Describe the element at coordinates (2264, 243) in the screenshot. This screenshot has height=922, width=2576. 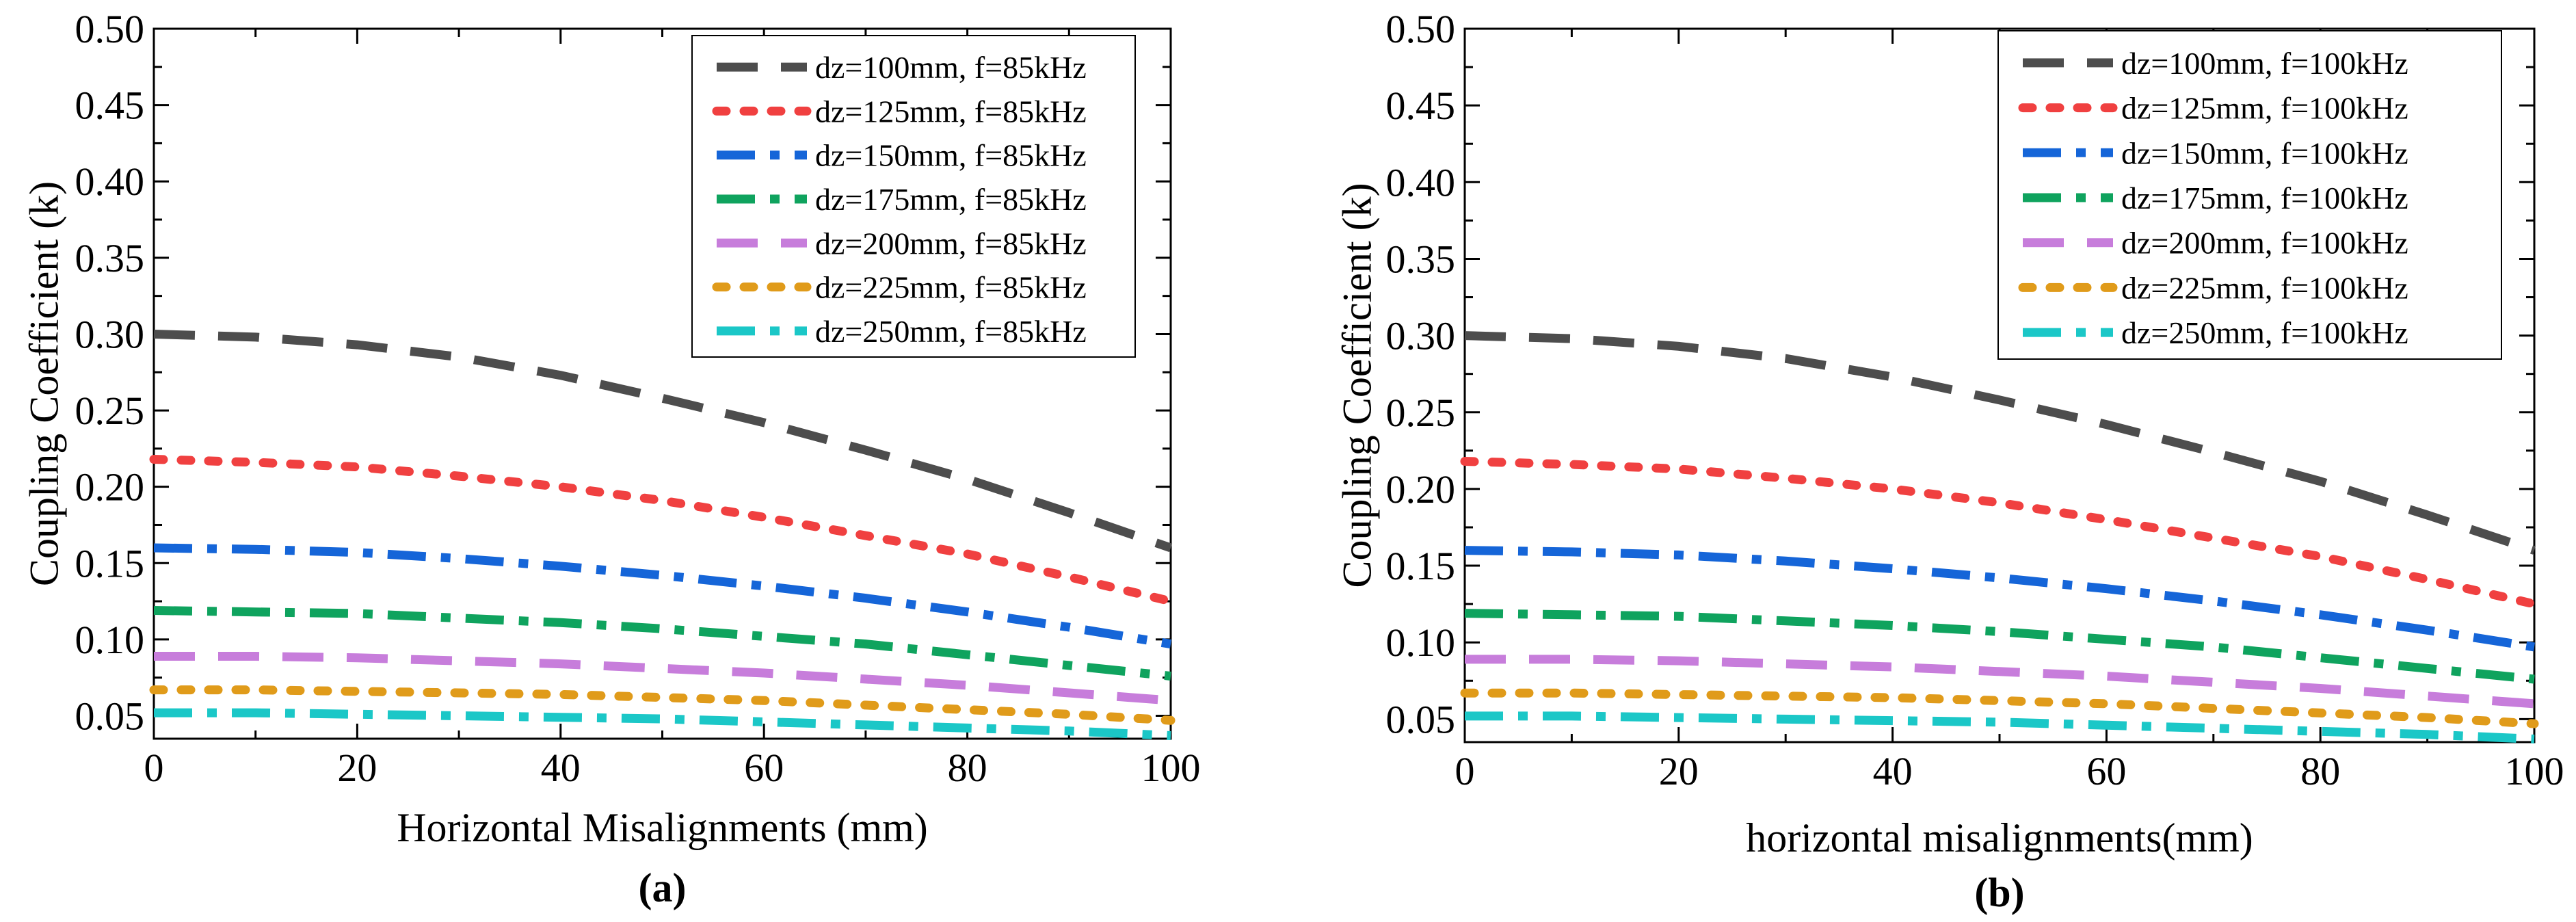
I see `legend-entry-5: dz=200mm, f=100kHz` at that location.